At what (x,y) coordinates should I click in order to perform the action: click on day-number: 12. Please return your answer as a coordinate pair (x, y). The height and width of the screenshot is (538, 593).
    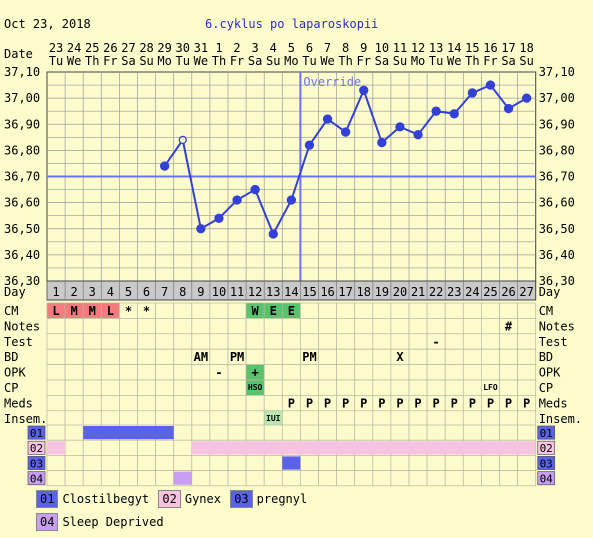
    Looking at the image, I should click on (255, 292).